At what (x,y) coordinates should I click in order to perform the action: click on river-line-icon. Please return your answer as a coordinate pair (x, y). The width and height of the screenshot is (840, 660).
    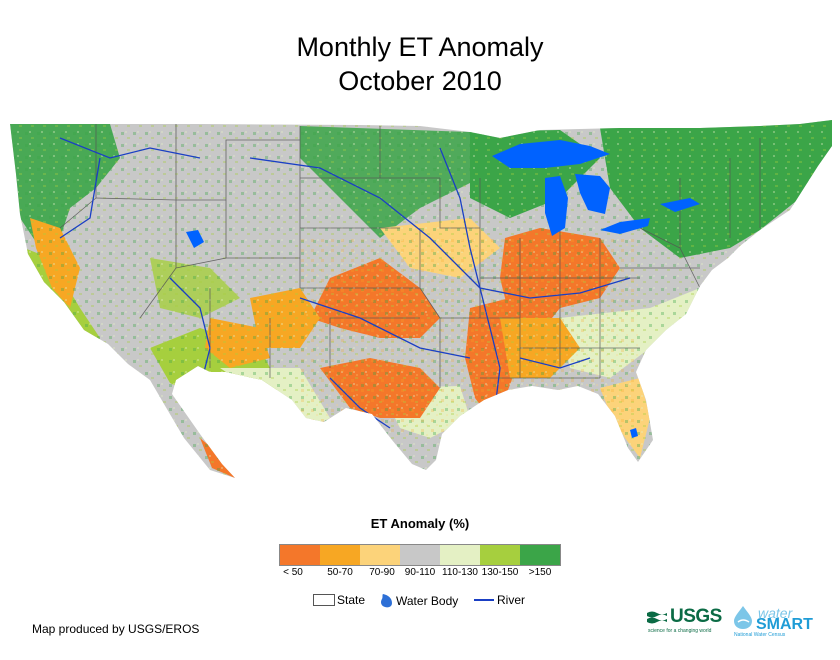
    Looking at the image, I should click on (484, 600).